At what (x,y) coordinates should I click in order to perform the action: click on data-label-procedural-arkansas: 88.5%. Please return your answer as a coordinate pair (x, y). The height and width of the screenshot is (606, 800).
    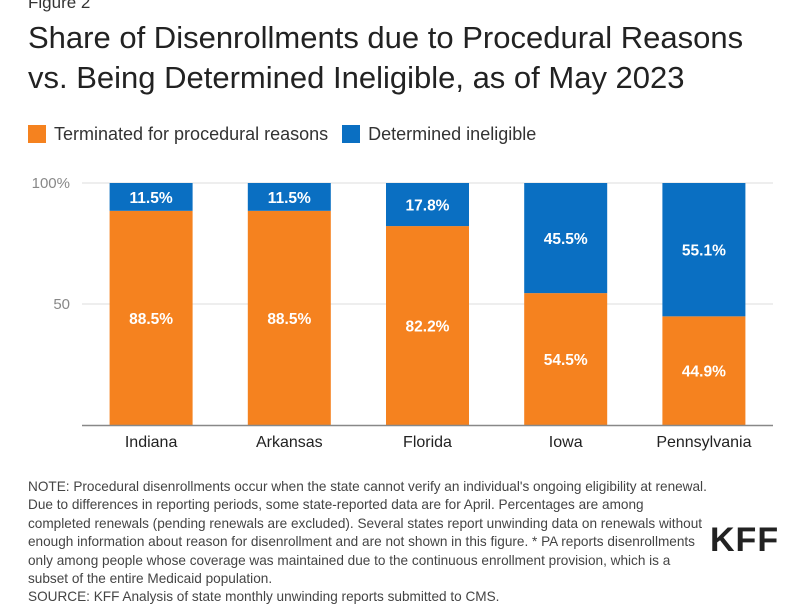
    Looking at the image, I should click on (289, 319).